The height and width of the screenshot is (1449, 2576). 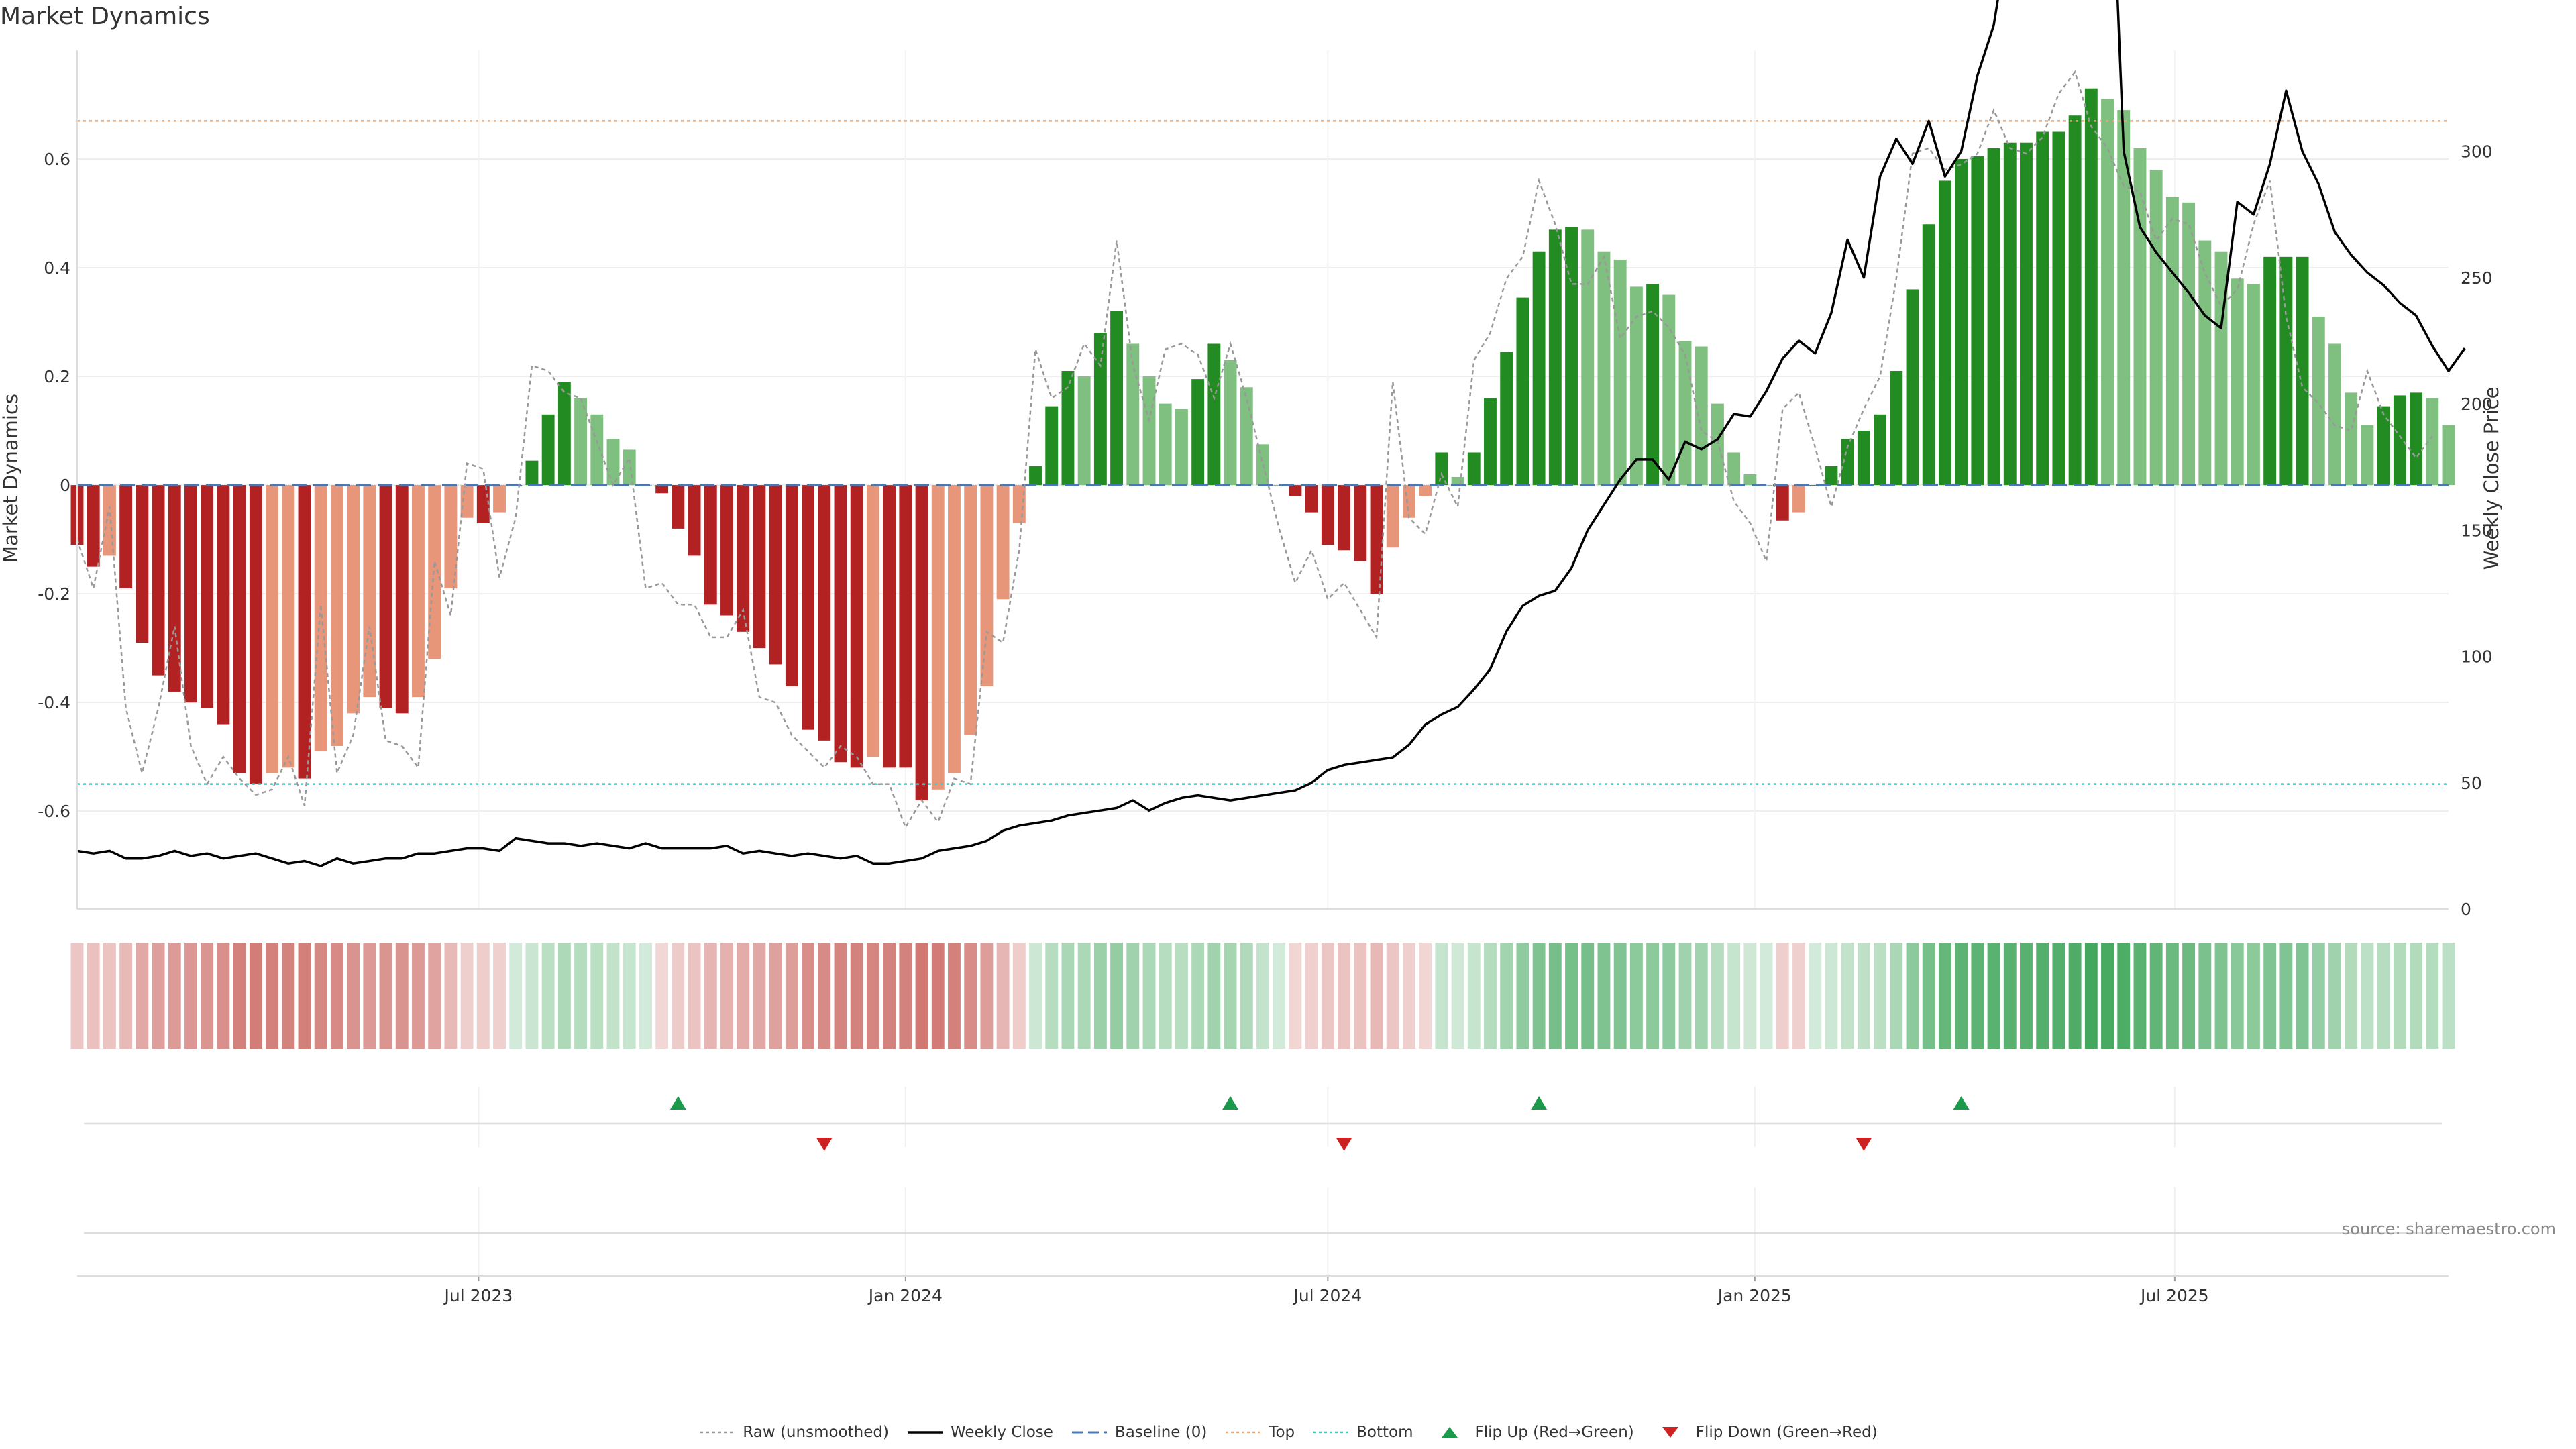 What do you see at coordinates (2477, 152) in the screenshot?
I see `y2-tick-label: 300` at bounding box center [2477, 152].